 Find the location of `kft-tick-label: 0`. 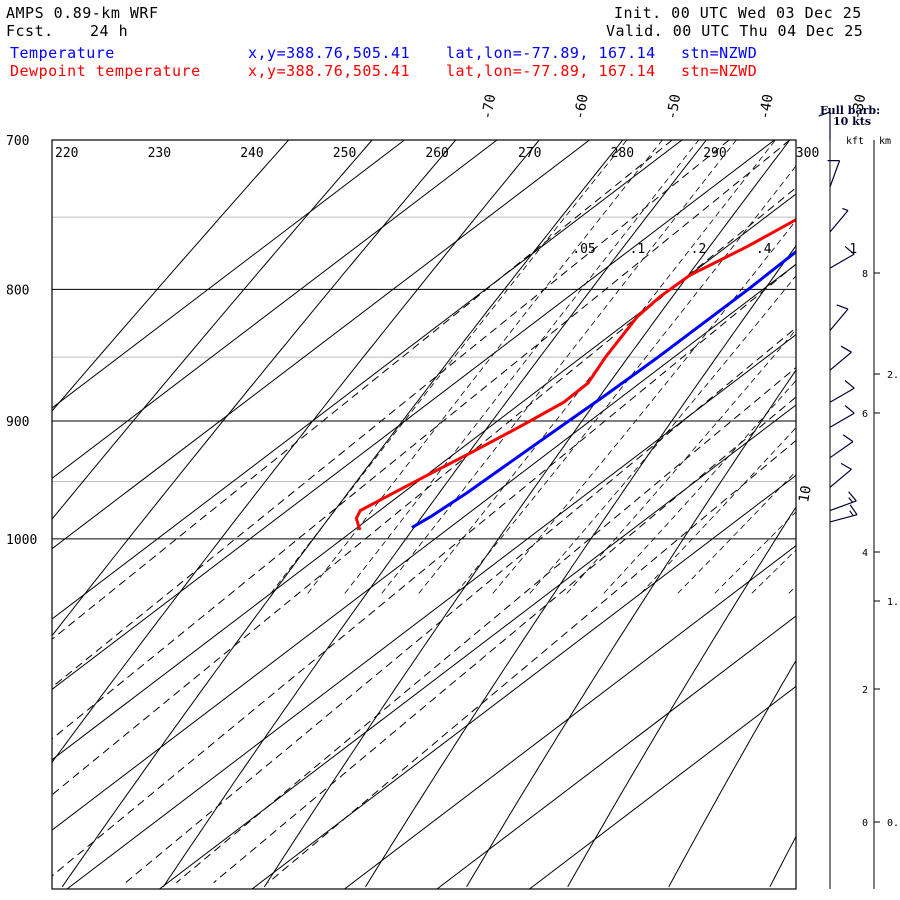

kft-tick-label: 0 is located at coordinates (865, 823).